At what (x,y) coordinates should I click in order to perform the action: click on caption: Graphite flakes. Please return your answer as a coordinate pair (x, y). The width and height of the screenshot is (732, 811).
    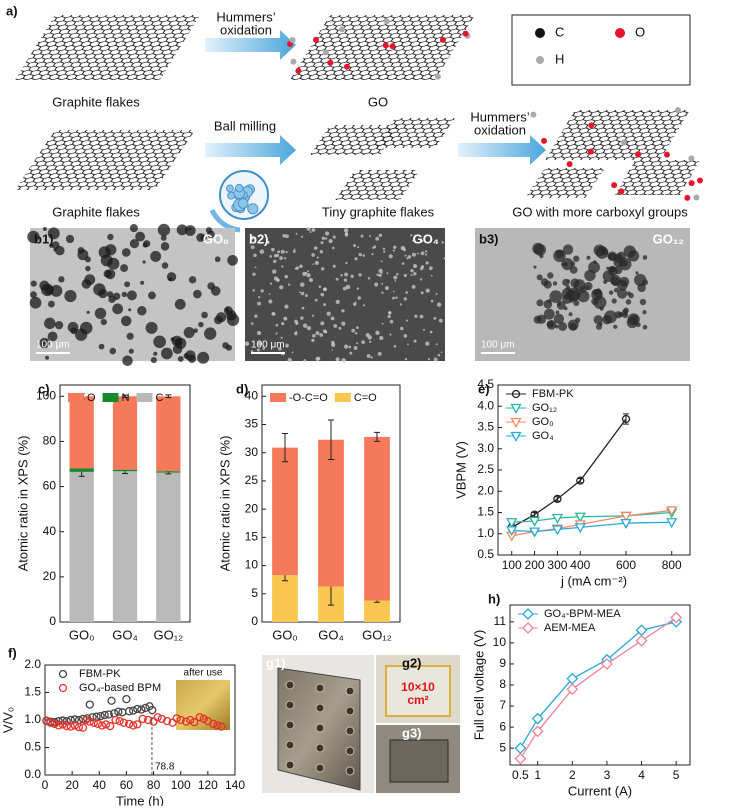
    Looking at the image, I should click on (96, 211).